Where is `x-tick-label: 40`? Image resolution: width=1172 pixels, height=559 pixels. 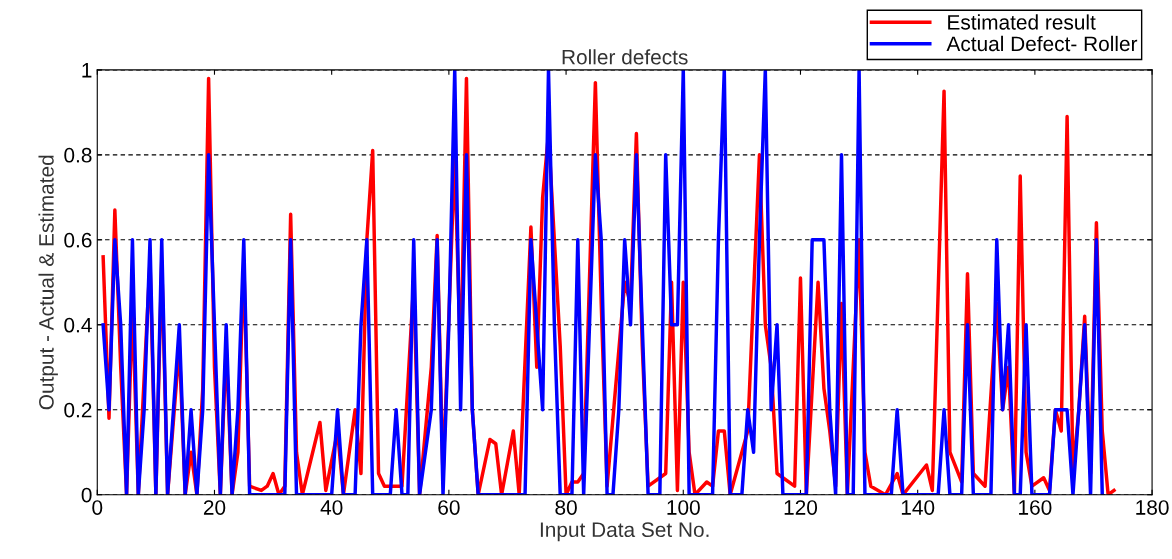
x-tick-label: 40 is located at coordinates (331, 507).